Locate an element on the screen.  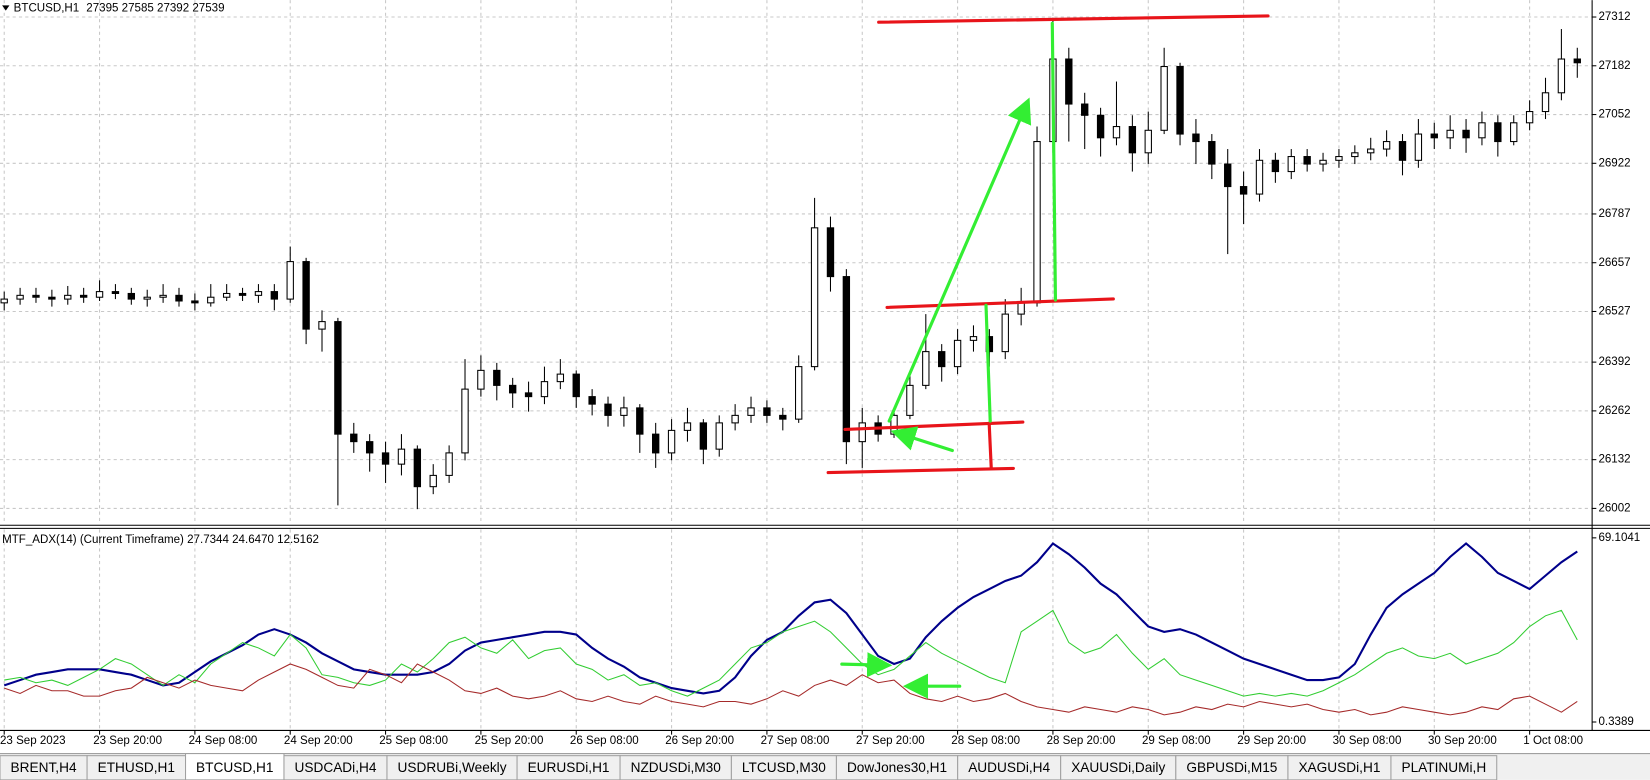
tab-label: PLATINUMi,H is located at coordinates (1443, 767).